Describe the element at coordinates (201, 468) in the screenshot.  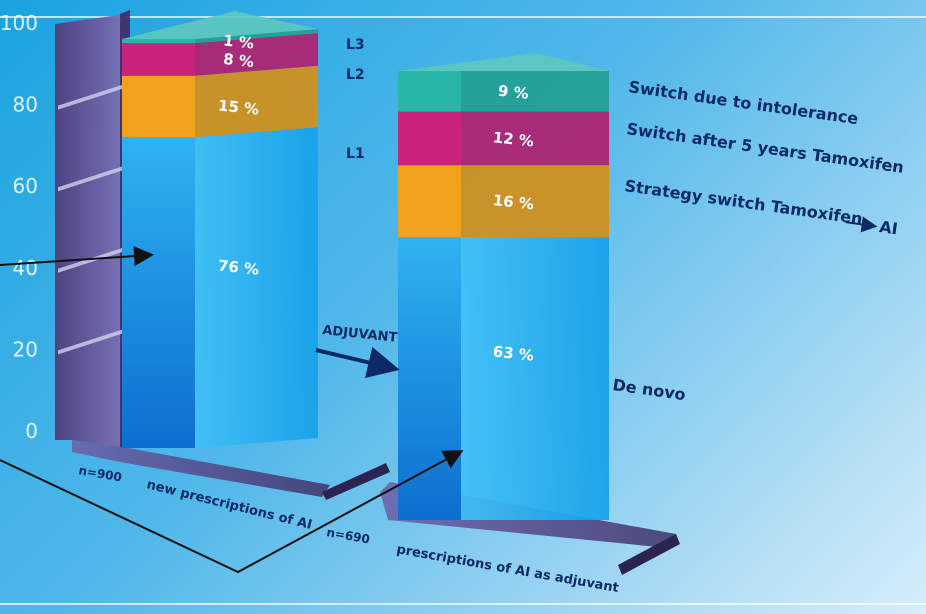
I see `floor-left` at that location.